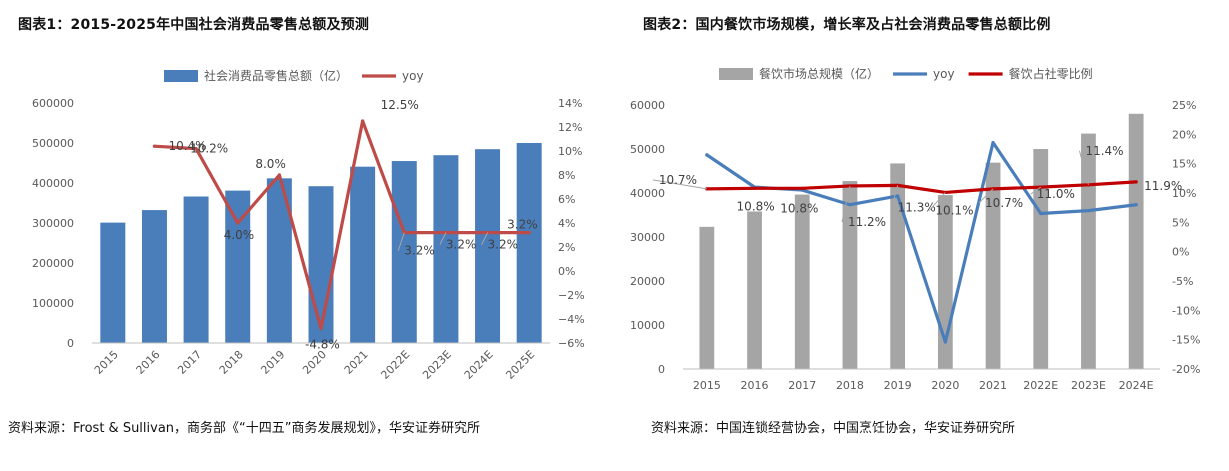 Image resolution: width=1229 pixels, height=471 pixels. Describe the element at coordinates (341, 225) in the screenshot. I see `series-line-yoy` at that location.